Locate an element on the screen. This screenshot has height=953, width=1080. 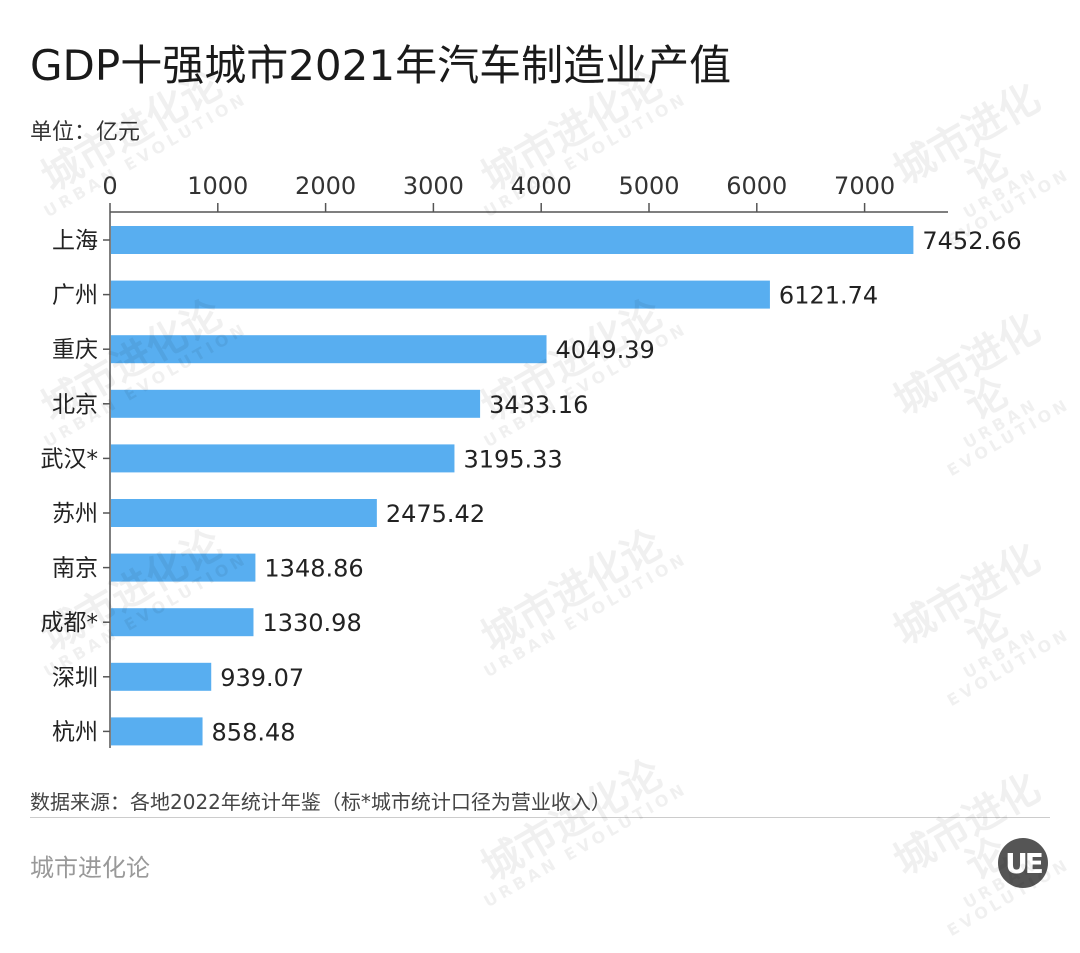
category-label: 成都* is located at coordinates (70, 623).